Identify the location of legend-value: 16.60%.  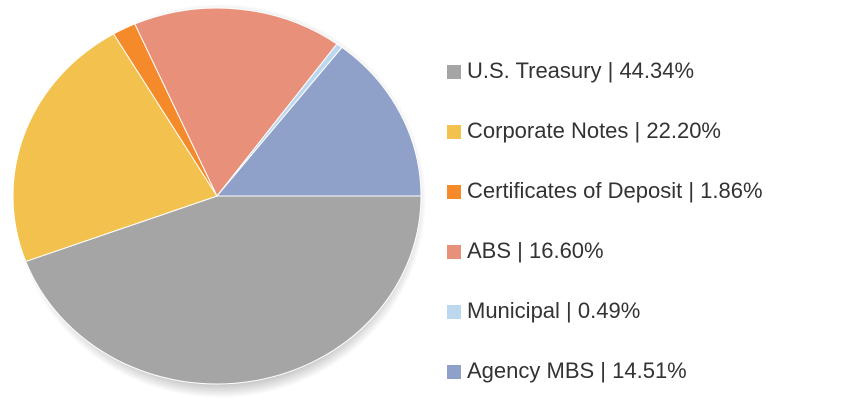
(566, 250).